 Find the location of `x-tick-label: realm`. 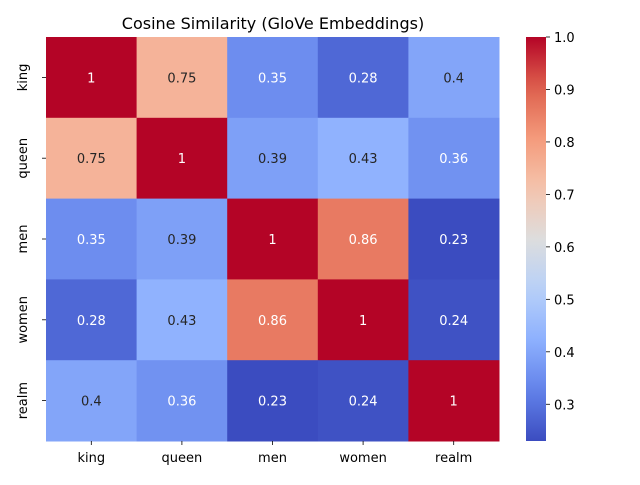

x-tick-label: realm is located at coordinates (453, 458).